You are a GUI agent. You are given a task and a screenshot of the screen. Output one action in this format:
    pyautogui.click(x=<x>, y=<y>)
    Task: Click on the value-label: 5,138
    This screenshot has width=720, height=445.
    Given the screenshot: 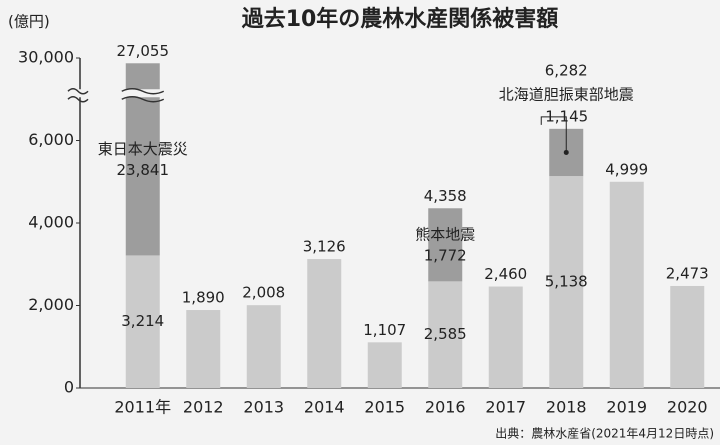 What is the action you would take?
    pyautogui.click(x=566, y=282)
    